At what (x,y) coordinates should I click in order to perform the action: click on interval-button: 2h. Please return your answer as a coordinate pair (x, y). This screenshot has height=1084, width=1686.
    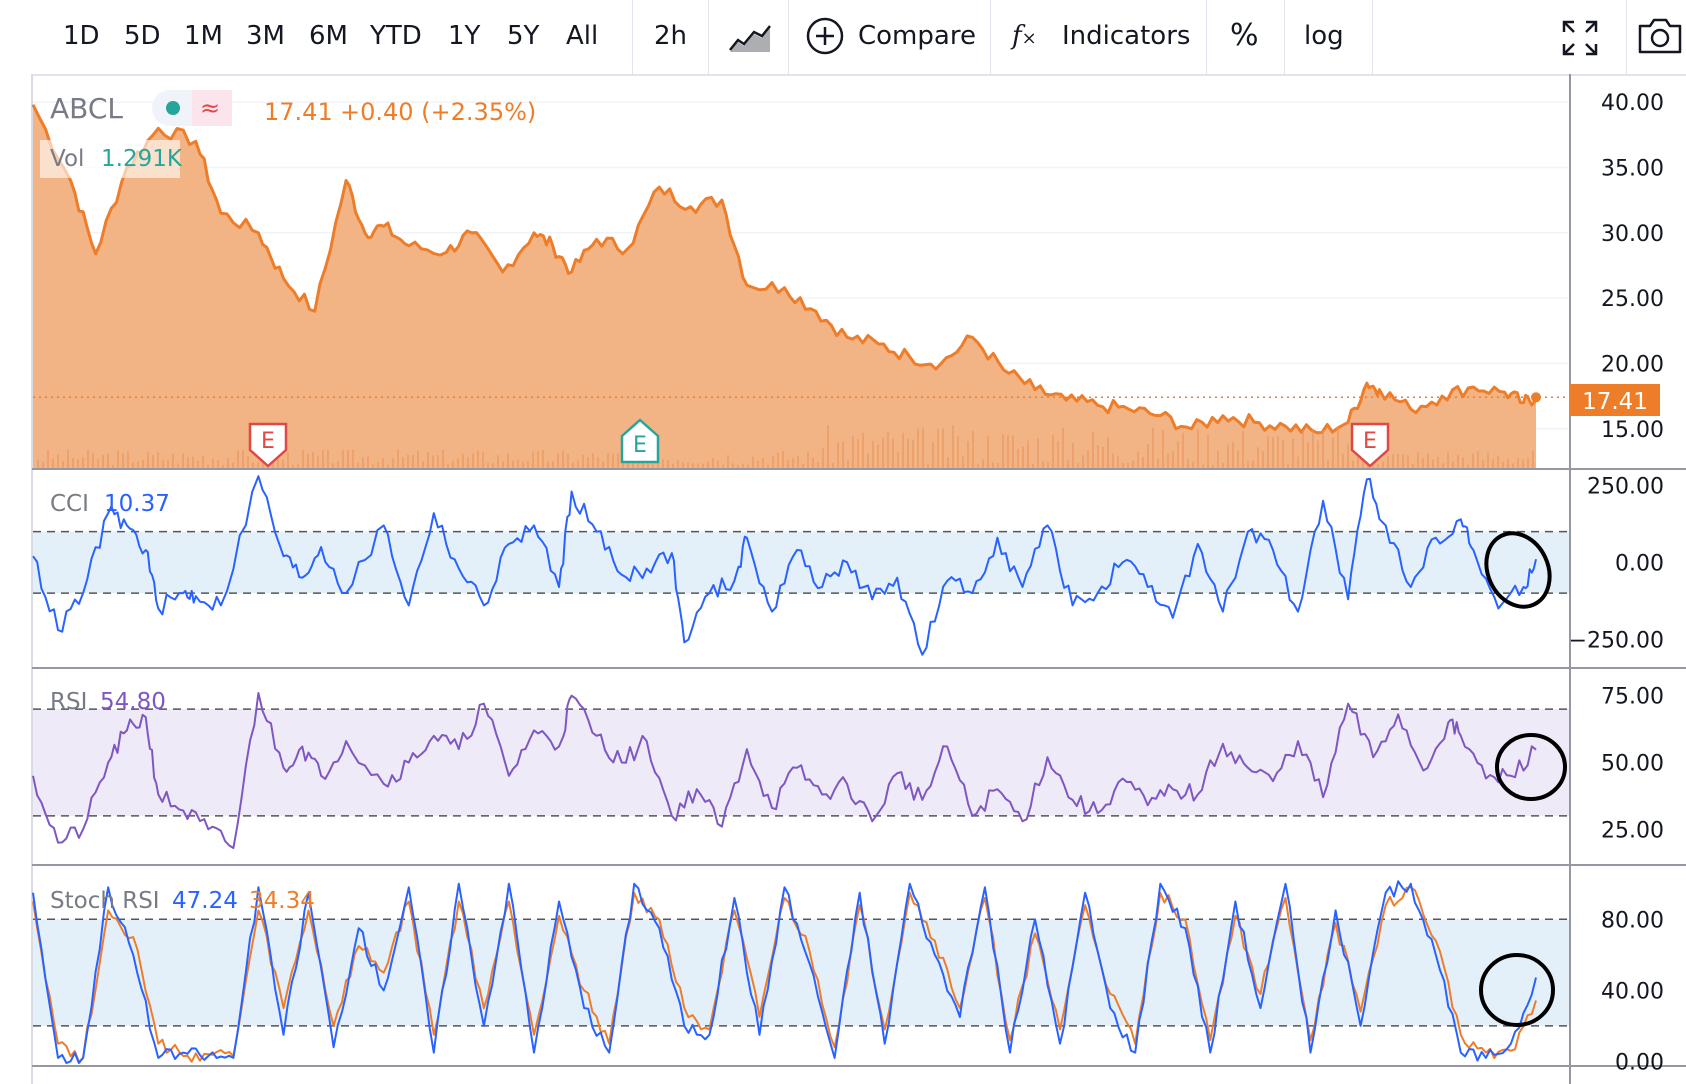
    Looking at the image, I should click on (671, 36).